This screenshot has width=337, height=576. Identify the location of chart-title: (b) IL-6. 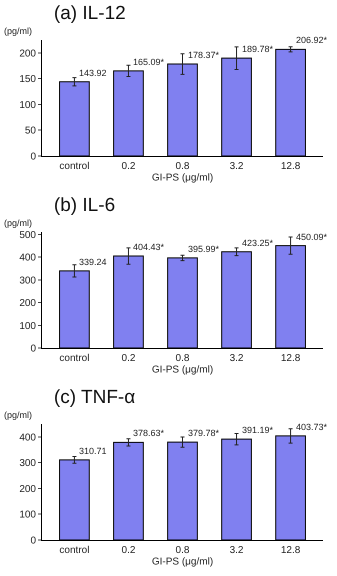
(85, 205).